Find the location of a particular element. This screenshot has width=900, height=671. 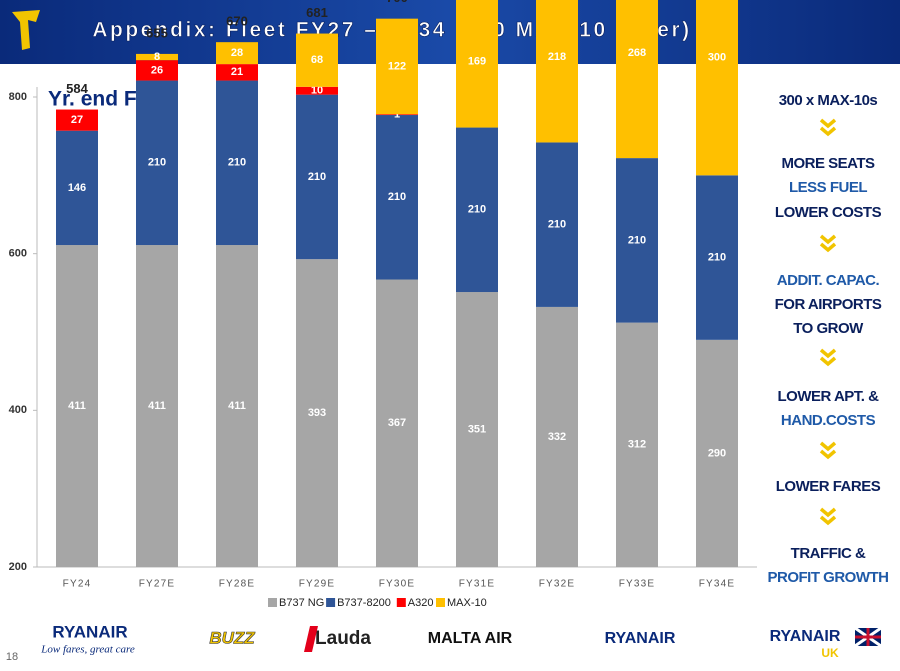

data-label: 68 is located at coordinates (317, 60).